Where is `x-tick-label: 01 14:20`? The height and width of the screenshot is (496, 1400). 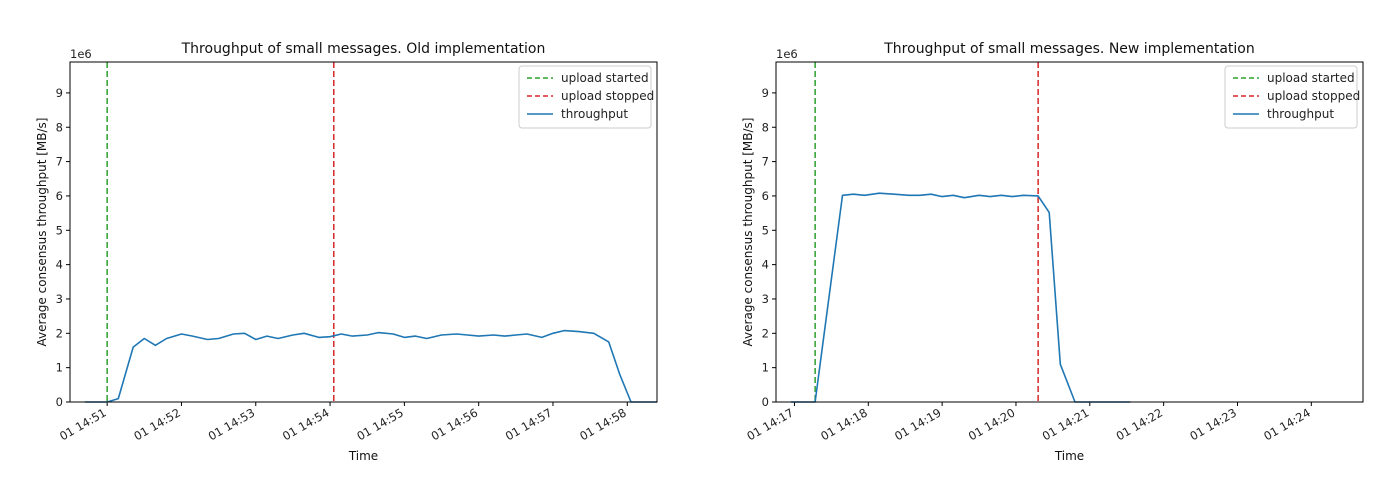
x-tick-label: 01 14:20 is located at coordinates (992, 424).